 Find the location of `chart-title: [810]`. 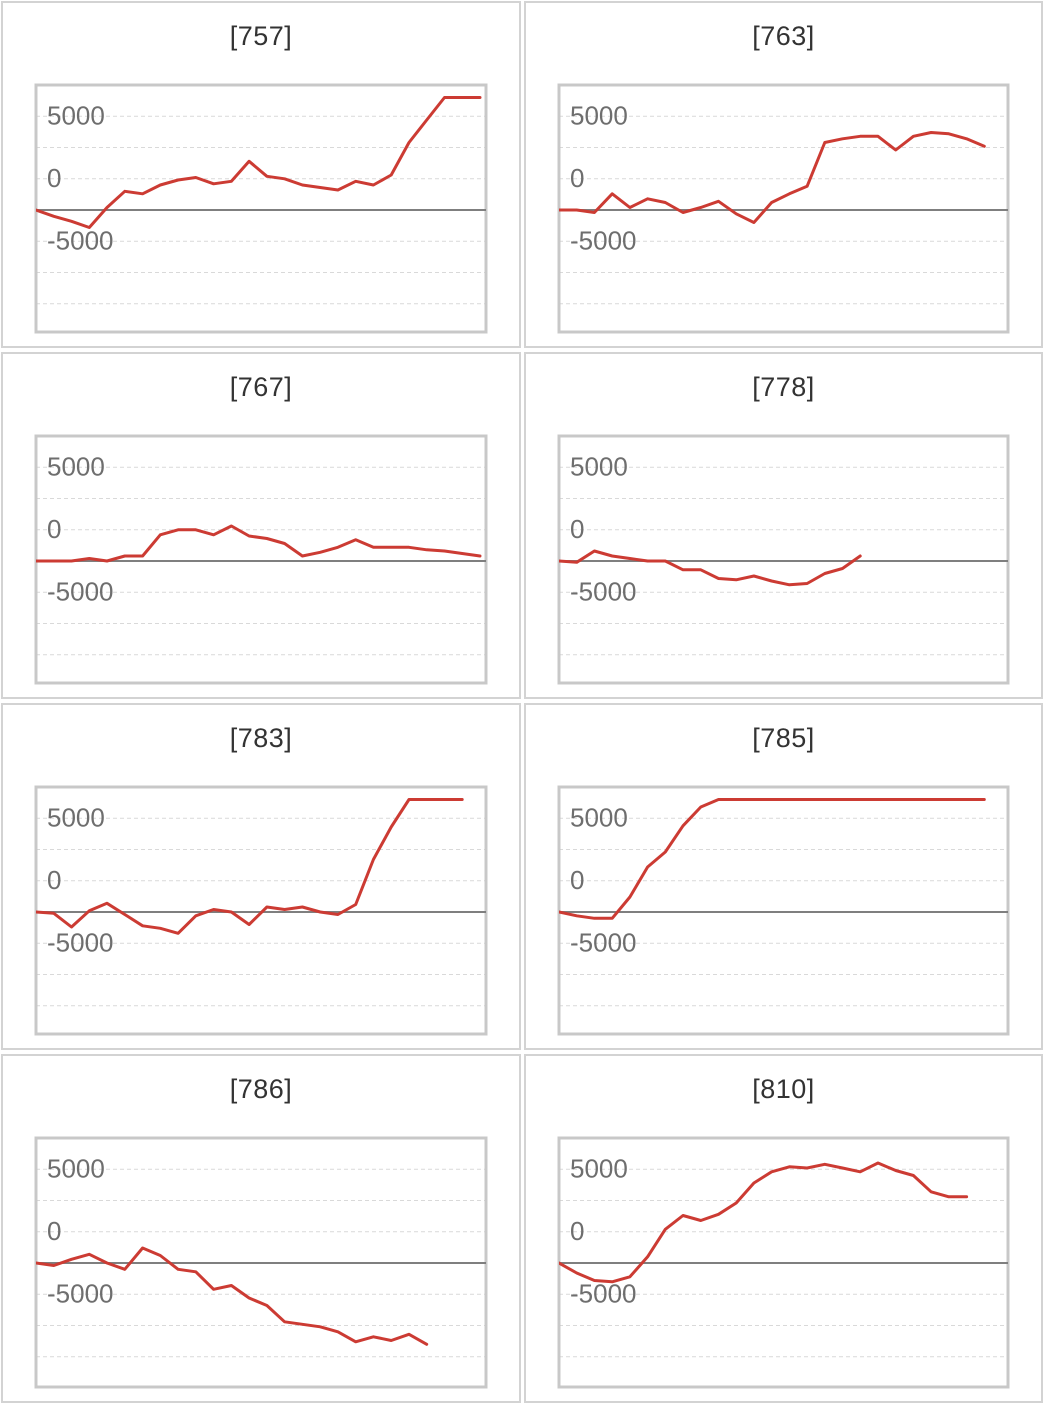

chart-title: [810] is located at coordinates (783, 1089).